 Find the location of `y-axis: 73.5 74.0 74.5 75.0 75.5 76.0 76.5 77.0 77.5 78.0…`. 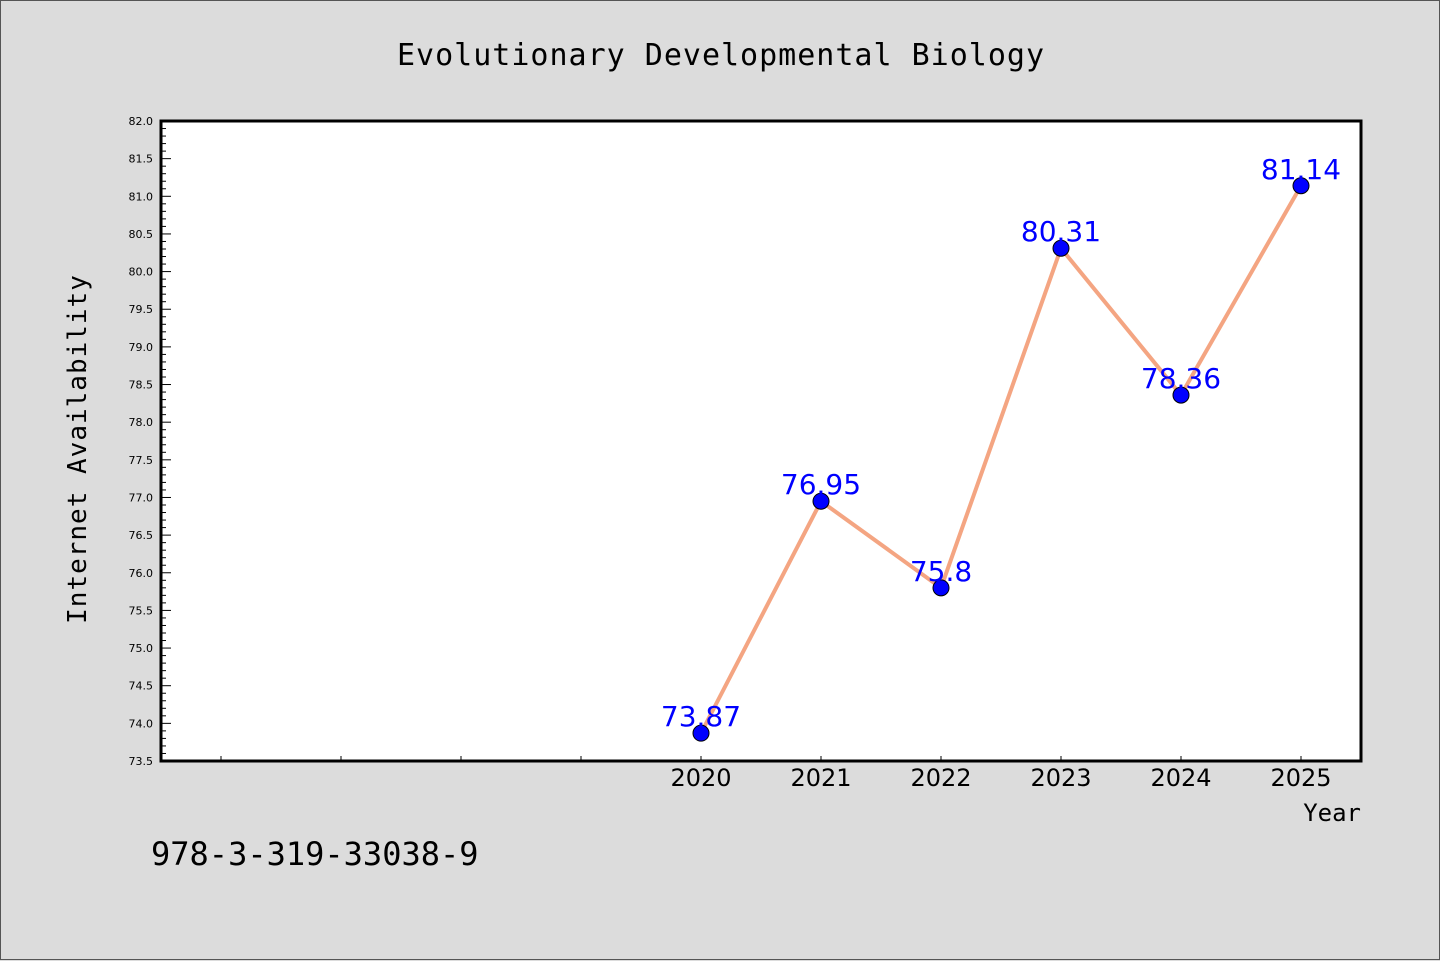

y-axis: 73.5 74.0 74.5 75.0 75.5 76.0 76.5 77.0 77.5 78.0… is located at coordinates (150, 441).